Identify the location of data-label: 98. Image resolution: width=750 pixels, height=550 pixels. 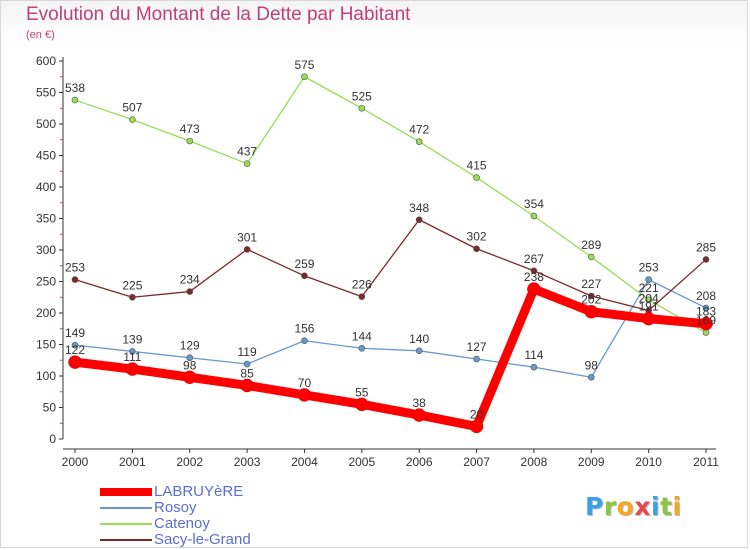
(592, 365).